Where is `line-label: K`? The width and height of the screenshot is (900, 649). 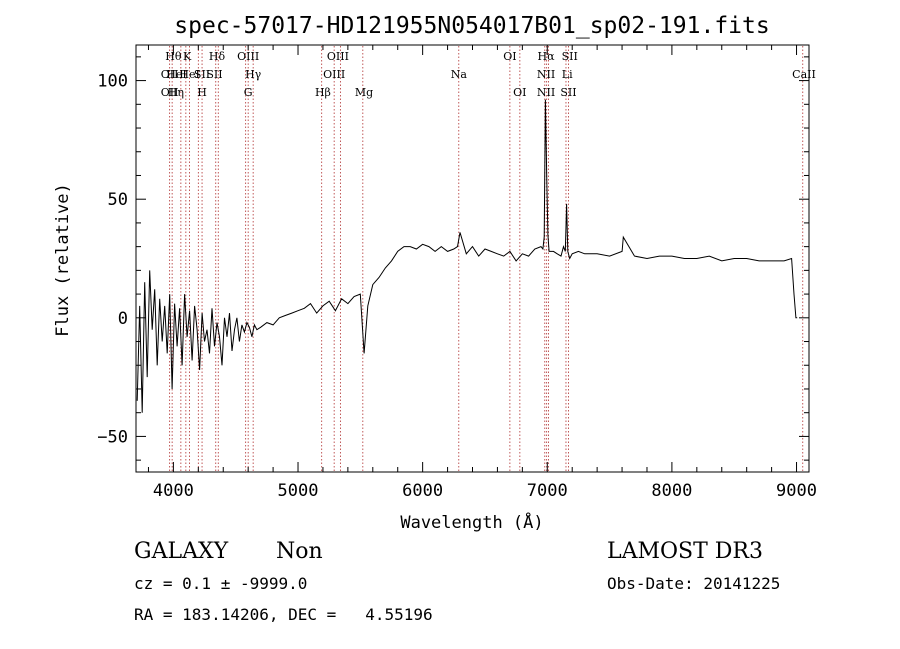 line-label: K is located at coordinates (187, 56).